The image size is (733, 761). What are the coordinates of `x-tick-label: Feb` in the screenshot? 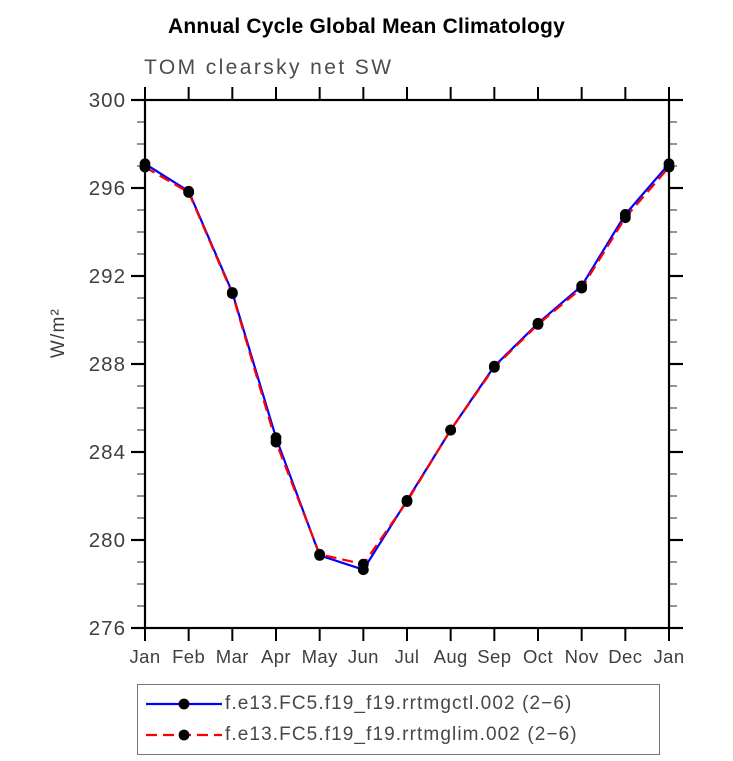 It's located at (188, 656).